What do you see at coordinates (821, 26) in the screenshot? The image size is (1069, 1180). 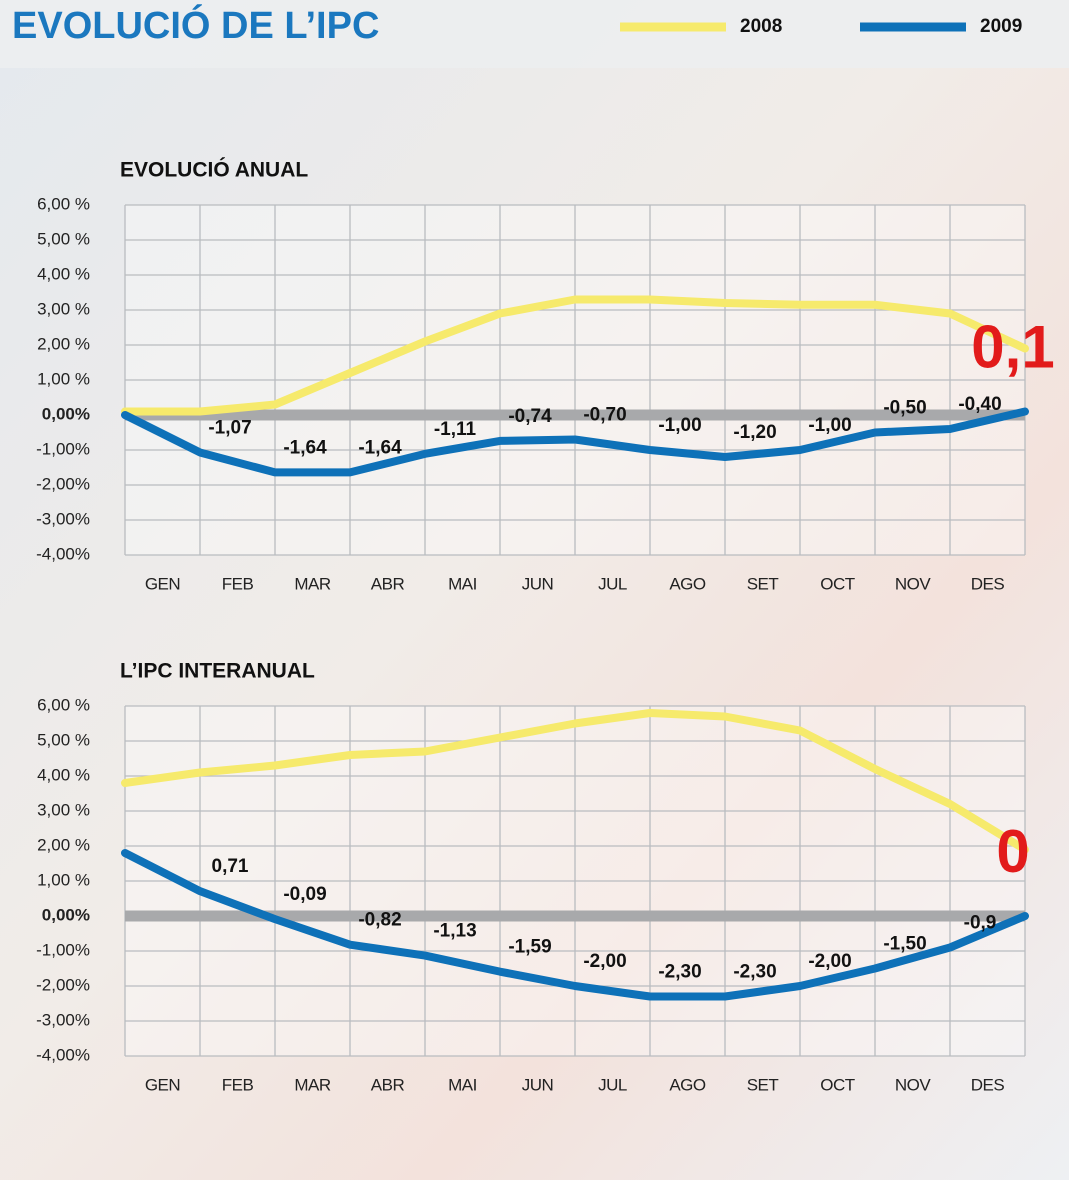 I see `legend: 2008 2009` at bounding box center [821, 26].